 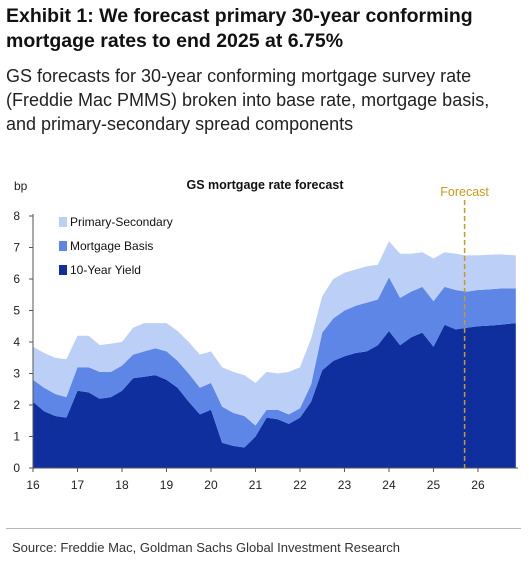 I want to click on x-tick-label: 23, so click(x=345, y=485).